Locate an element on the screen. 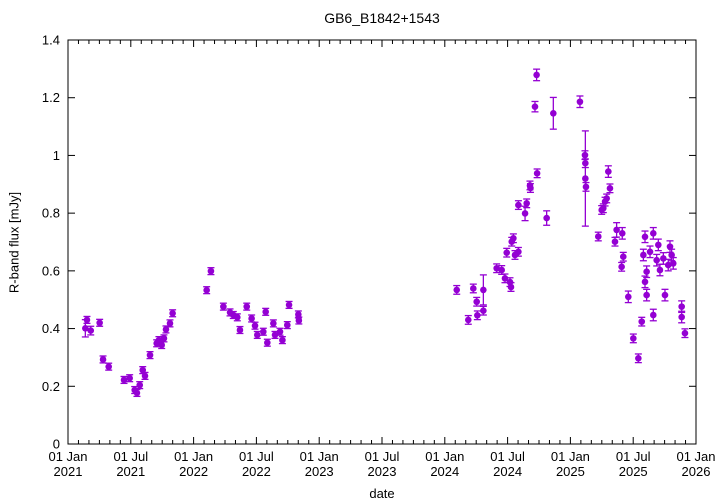 The height and width of the screenshot is (504, 720). svg-text: 0.8 is located at coordinates (51, 213).